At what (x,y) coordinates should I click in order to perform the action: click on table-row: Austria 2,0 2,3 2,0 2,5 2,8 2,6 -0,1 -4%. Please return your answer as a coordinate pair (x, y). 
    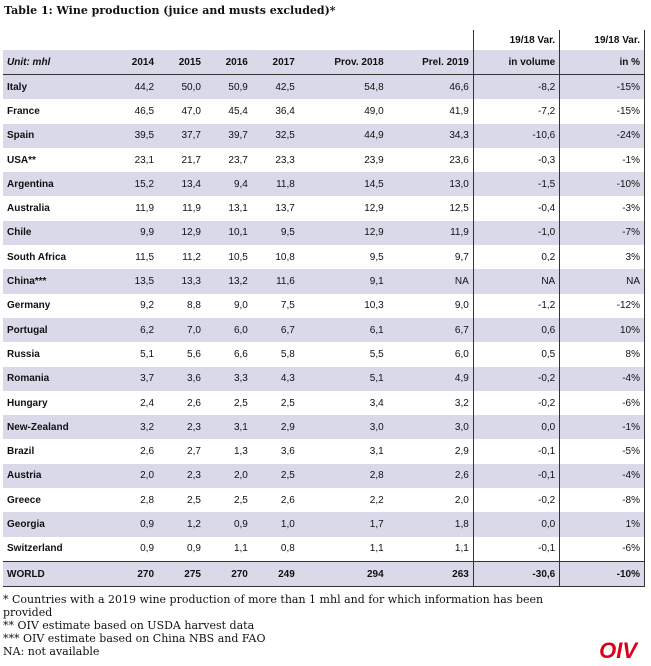
    Looking at the image, I should click on (324, 476).